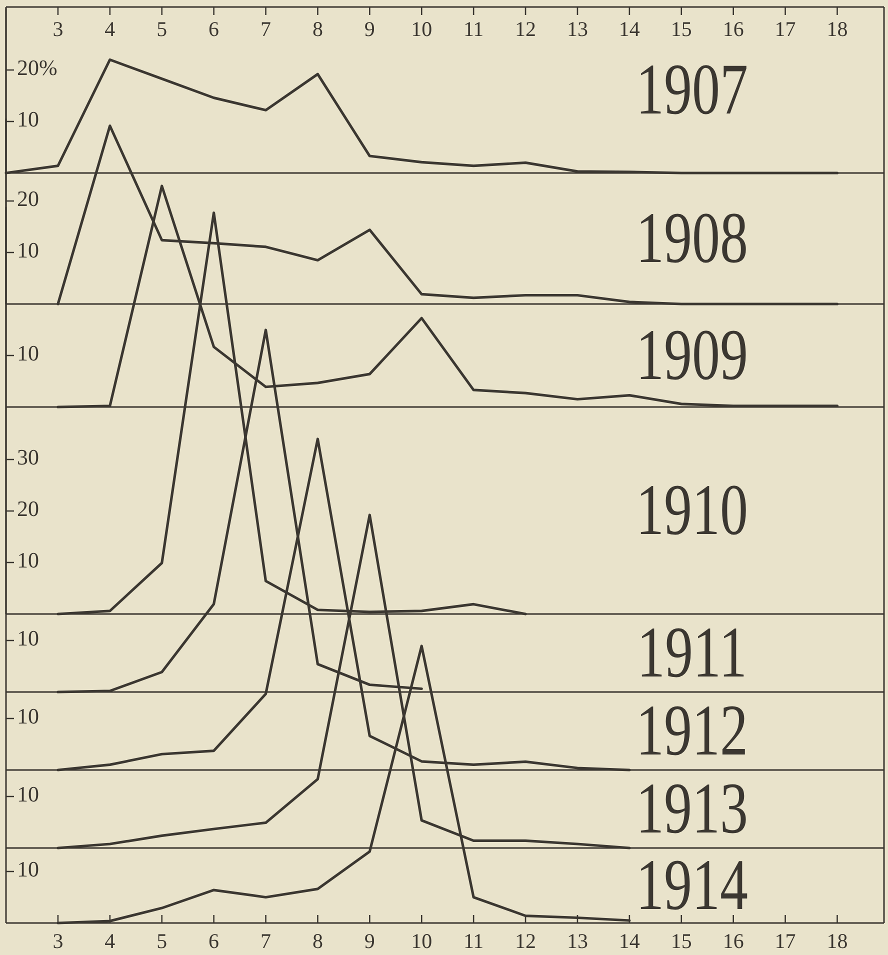 The height and width of the screenshot is (955, 888). I want to click on x2-tick-label: 3, so click(58, 28).